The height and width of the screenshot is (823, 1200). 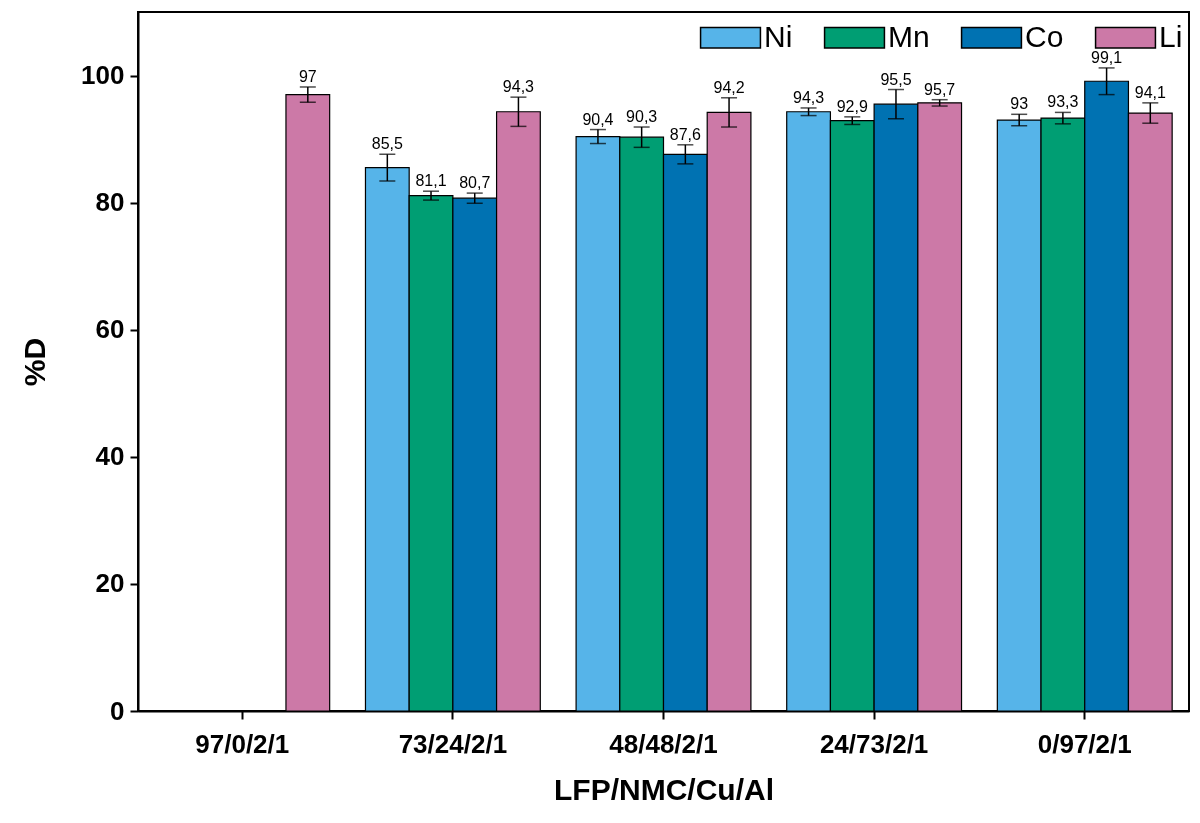 What do you see at coordinates (110, 456) in the screenshot?
I see `y-tick-label: 40` at bounding box center [110, 456].